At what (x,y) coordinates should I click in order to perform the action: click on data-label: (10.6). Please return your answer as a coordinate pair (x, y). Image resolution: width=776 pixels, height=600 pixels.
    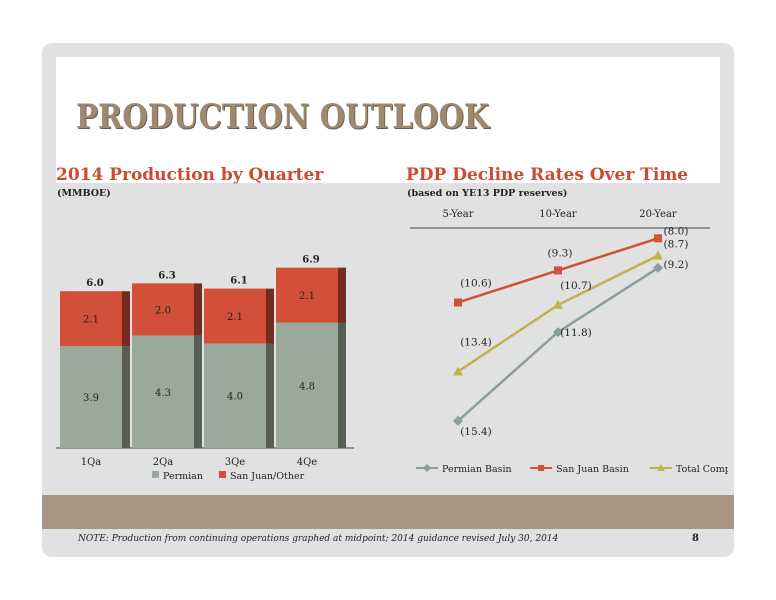
    Looking at the image, I should click on (476, 283).